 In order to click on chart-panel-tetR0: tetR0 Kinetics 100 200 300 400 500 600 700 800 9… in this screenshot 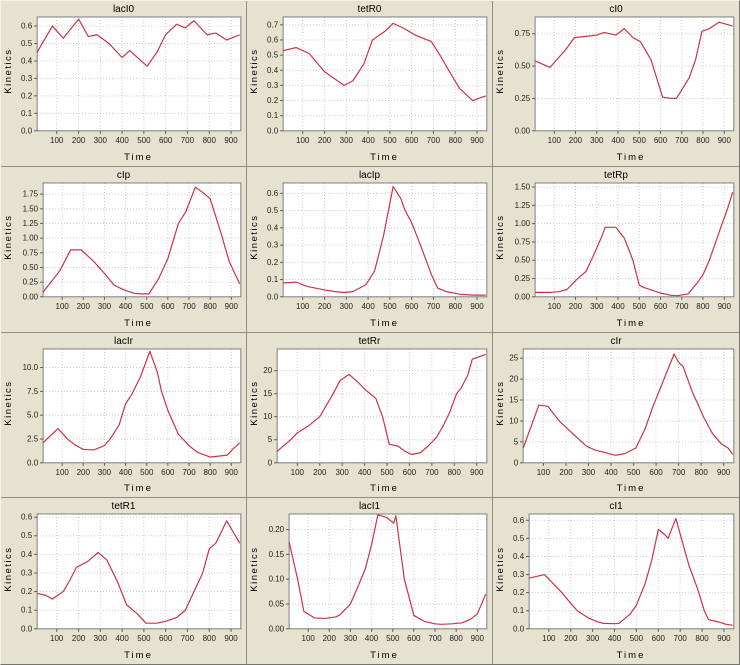, I will do `click(370, 84)`.